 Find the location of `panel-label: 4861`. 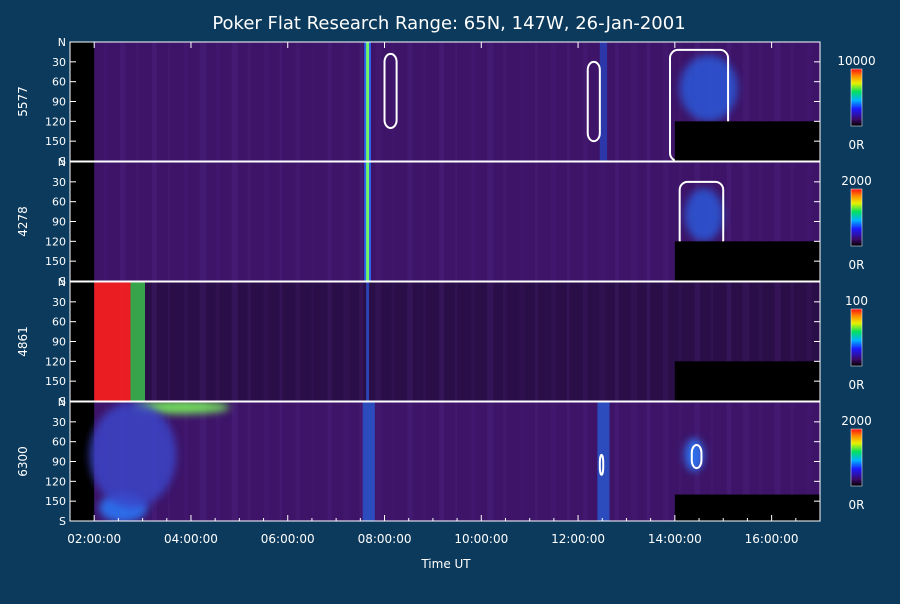

panel-label: 4861 is located at coordinates (23, 341).